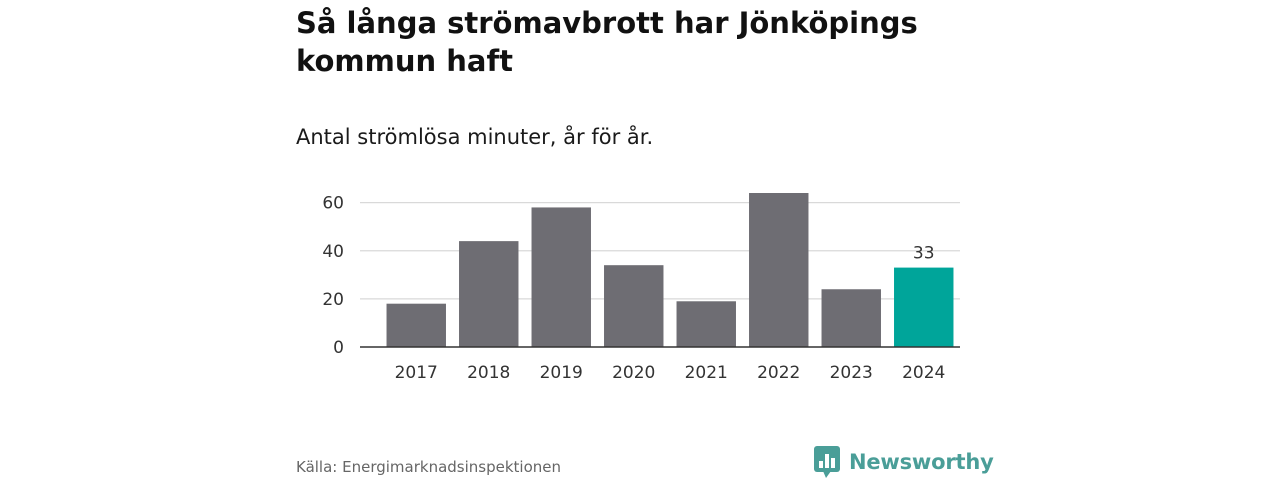 Image resolution: width=1280 pixels, height=480 pixels. I want to click on x-tick-label: 2023, so click(851, 373).